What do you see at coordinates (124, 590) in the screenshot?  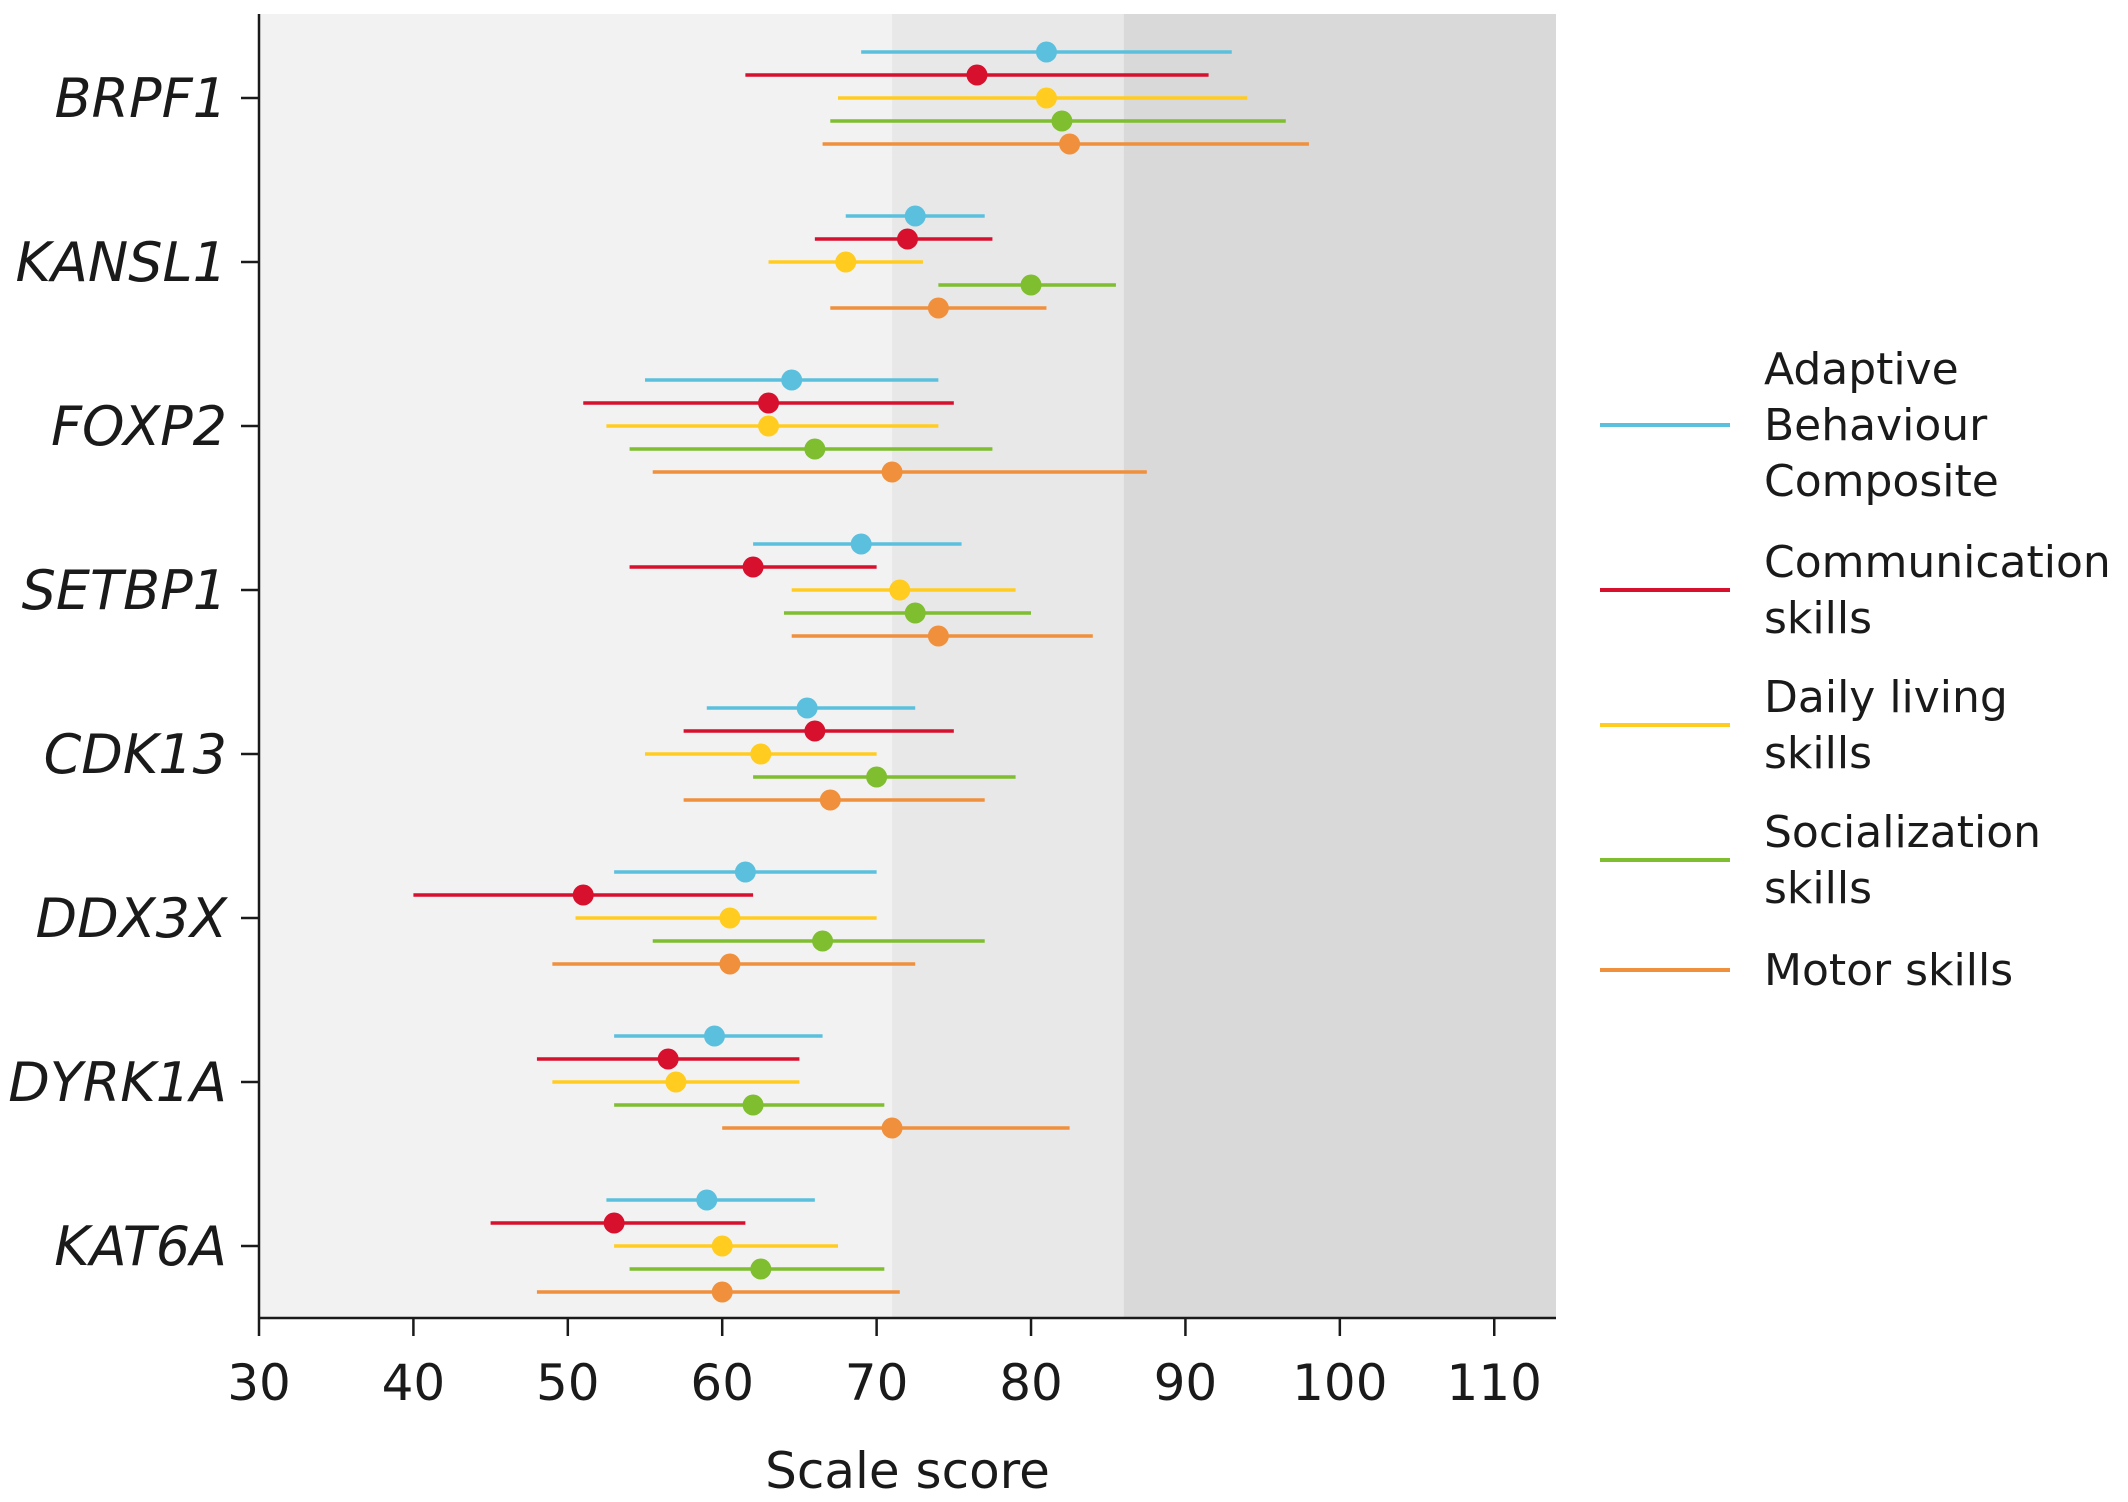 I see `gene-label: SETBP1` at bounding box center [124, 590].